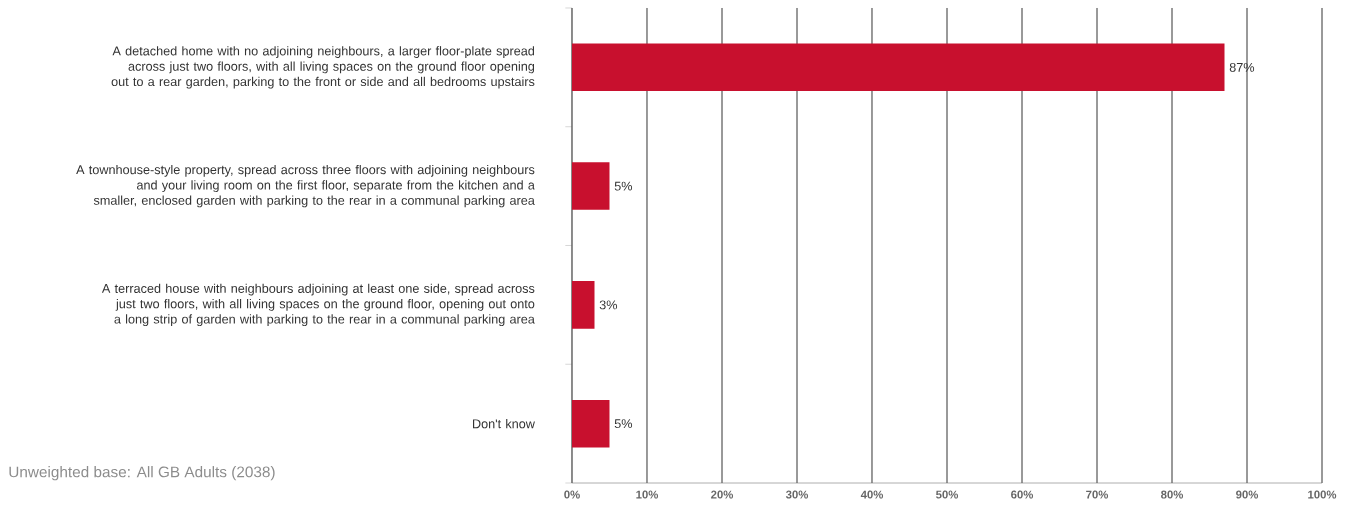  What do you see at coordinates (504, 423) in the screenshot?
I see `y-tick-label: Don't know` at bounding box center [504, 423].